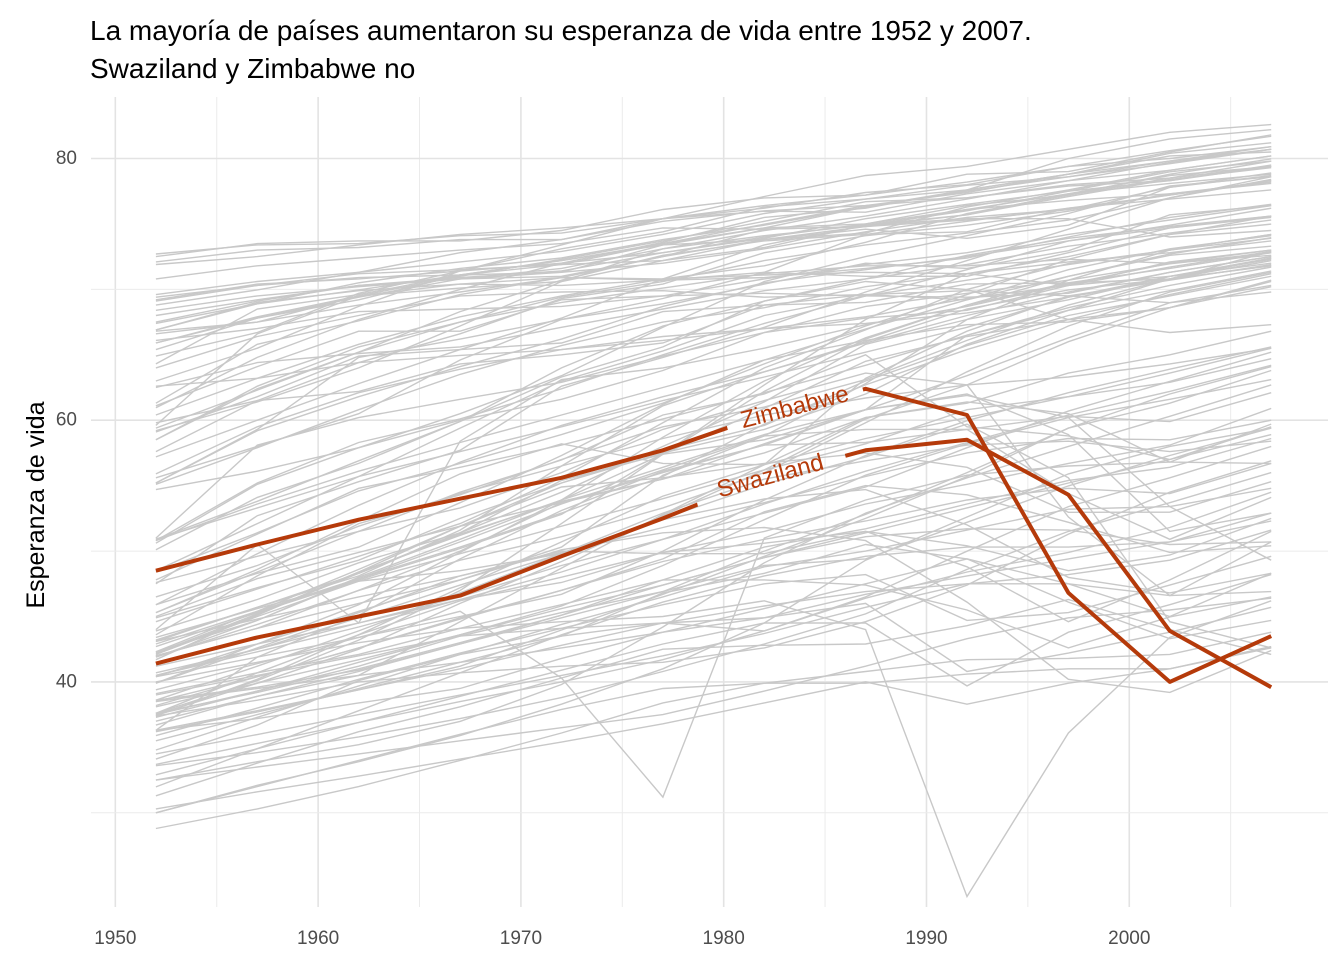 The image size is (1344, 960). Describe the element at coordinates (115, 938) in the screenshot. I see `x-tick-label: 1950` at that location.